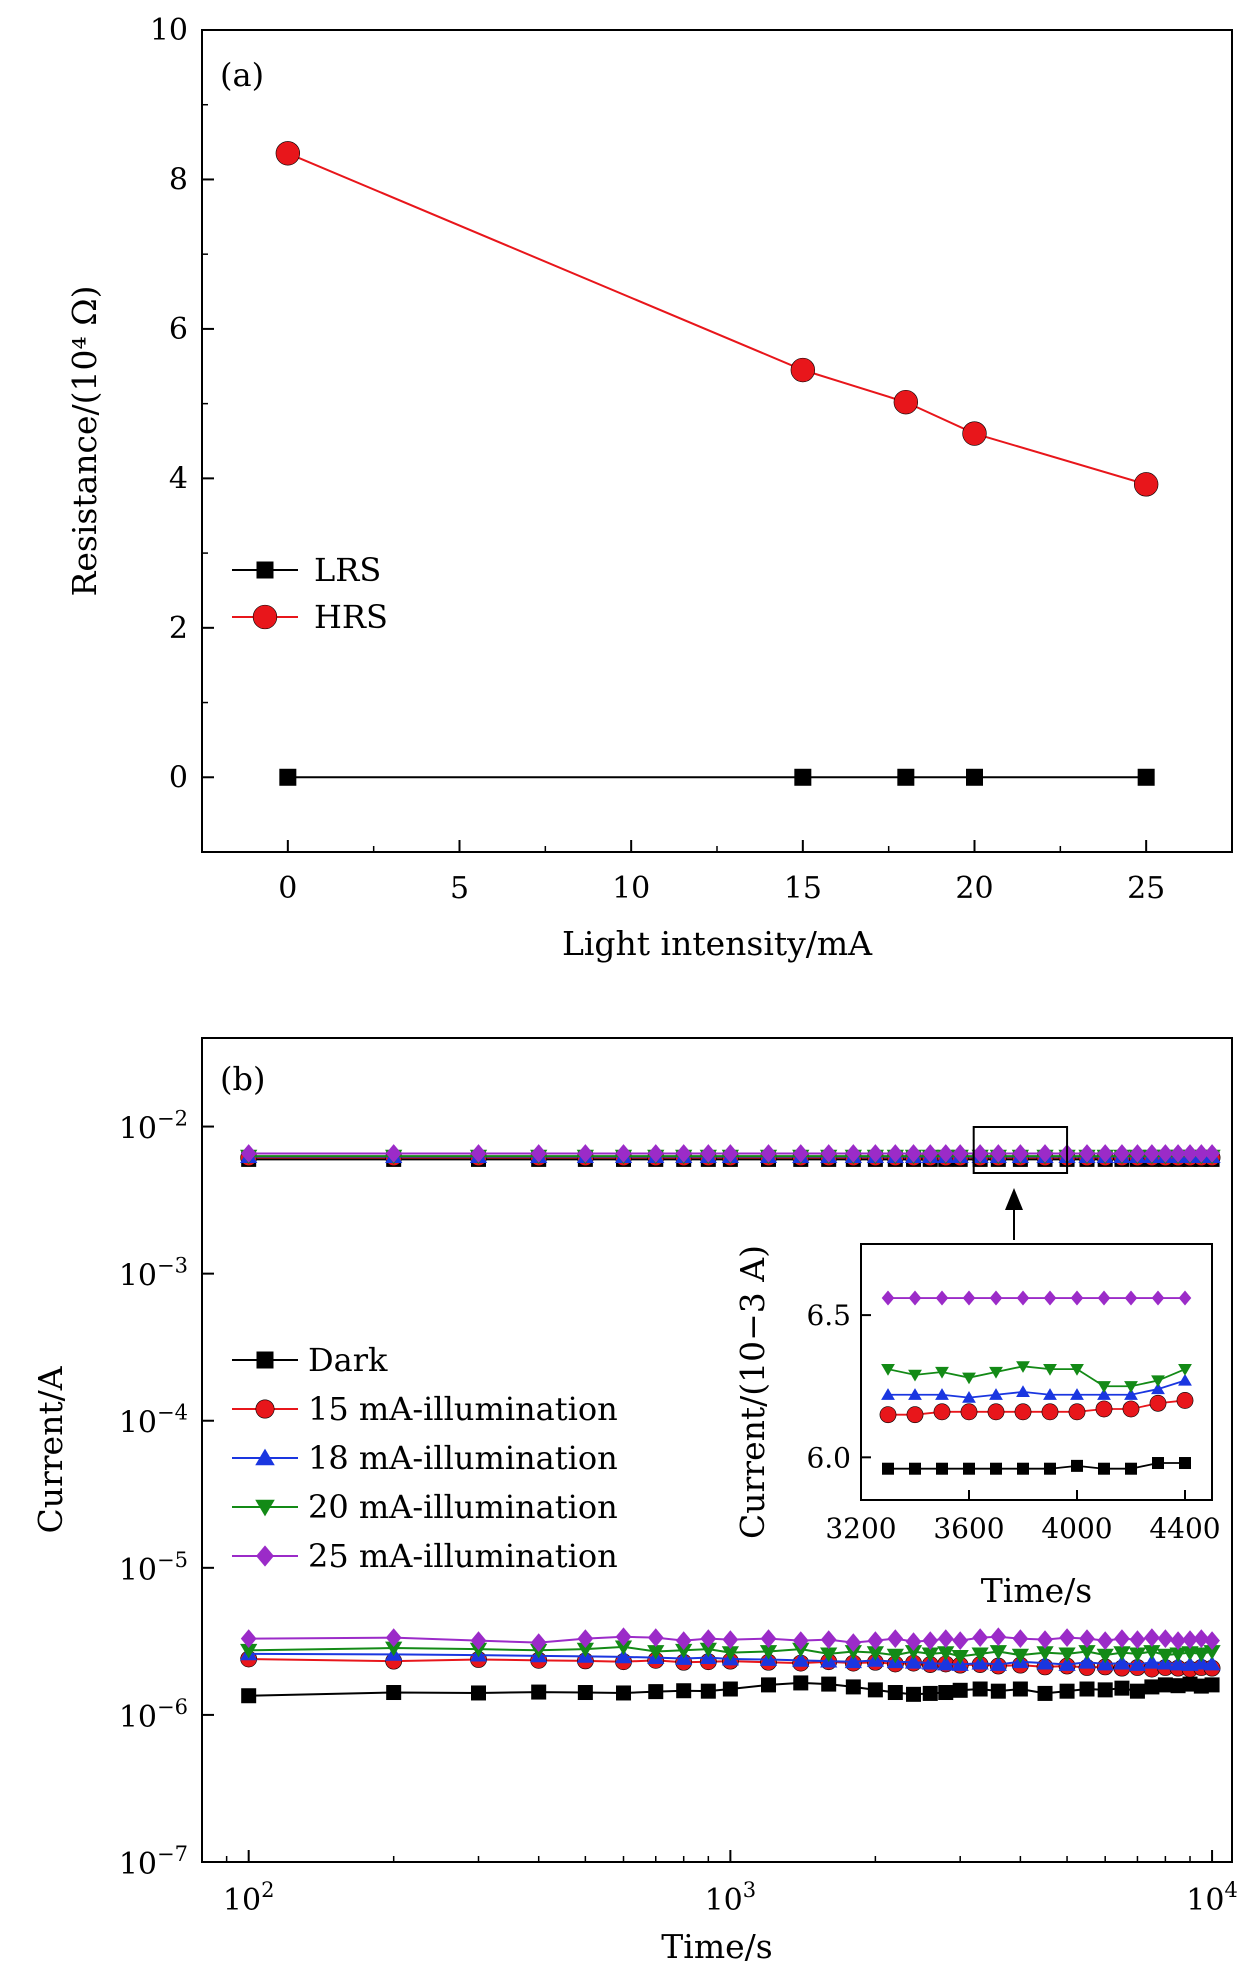 Image resolution: width=1260 pixels, height=1969 pixels. Describe the element at coordinates (717, 319) in the screenshot. I see `series-line` at that location.